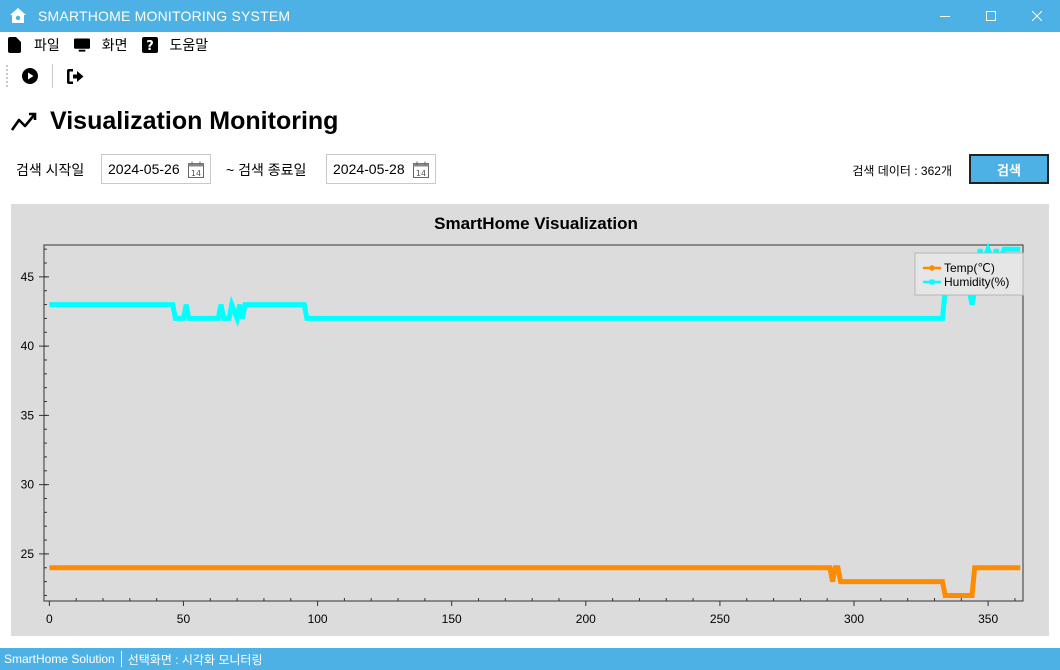 This screenshot has width=1060, height=670. I want to click on x-tick-label: 150, so click(452, 619).